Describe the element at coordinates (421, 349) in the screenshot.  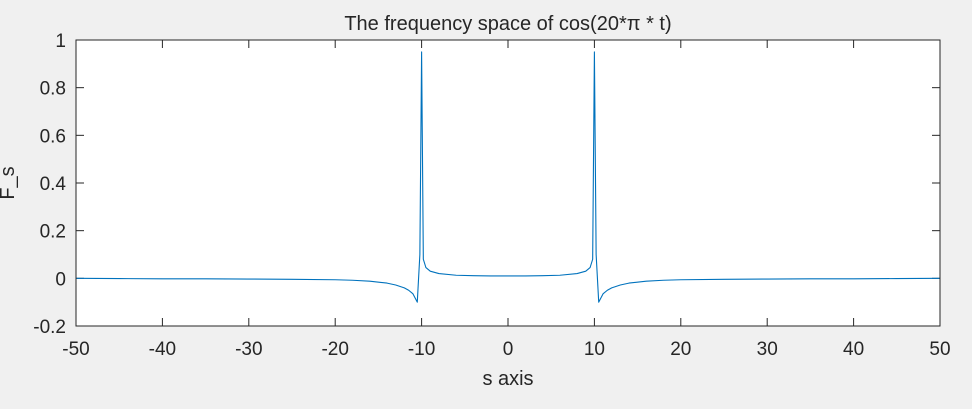
I see `x-tick-label: -10` at that location.